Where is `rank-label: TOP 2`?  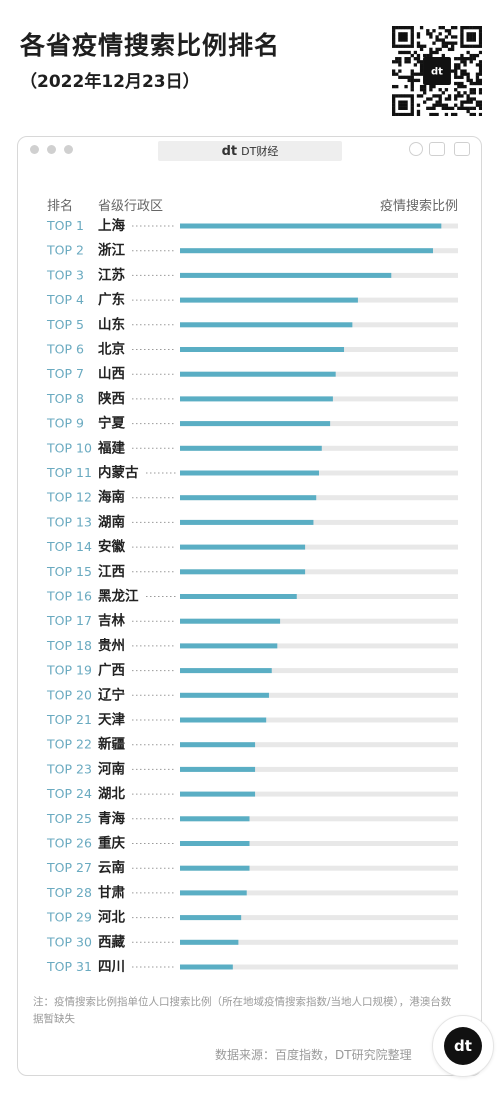 rank-label: TOP 2 is located at coordinates (65, 250).